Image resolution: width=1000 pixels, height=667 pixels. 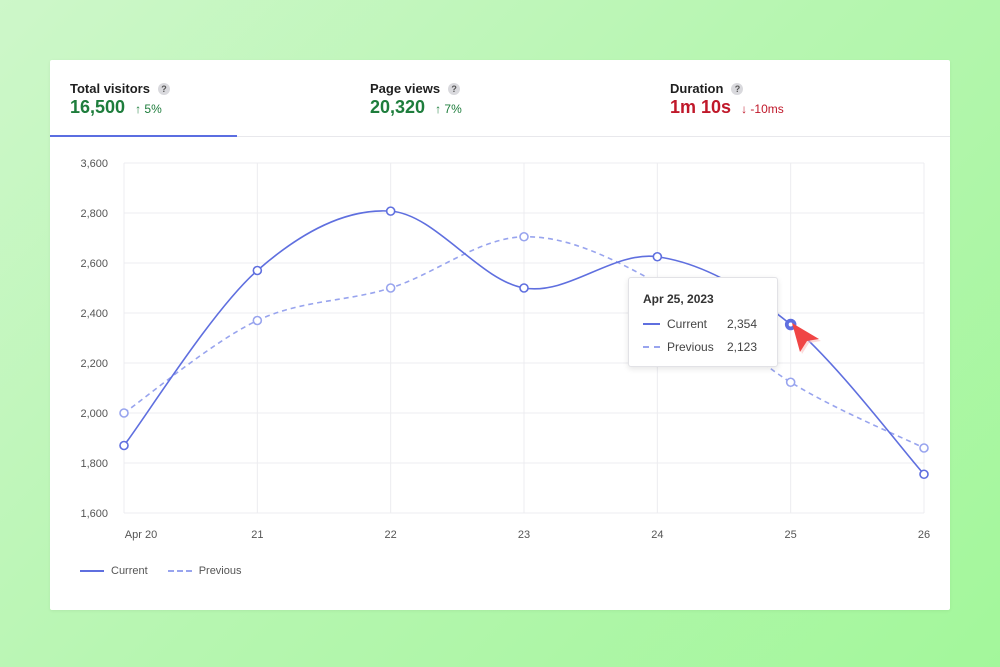 I want to click on tab-title: Page views, so click(x=405, y=88).